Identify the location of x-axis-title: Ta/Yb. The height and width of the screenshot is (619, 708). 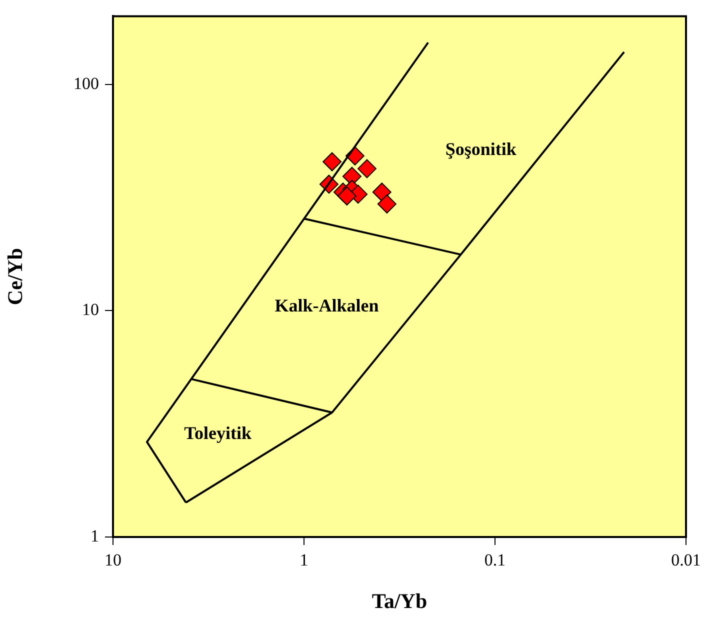
(400, 600).